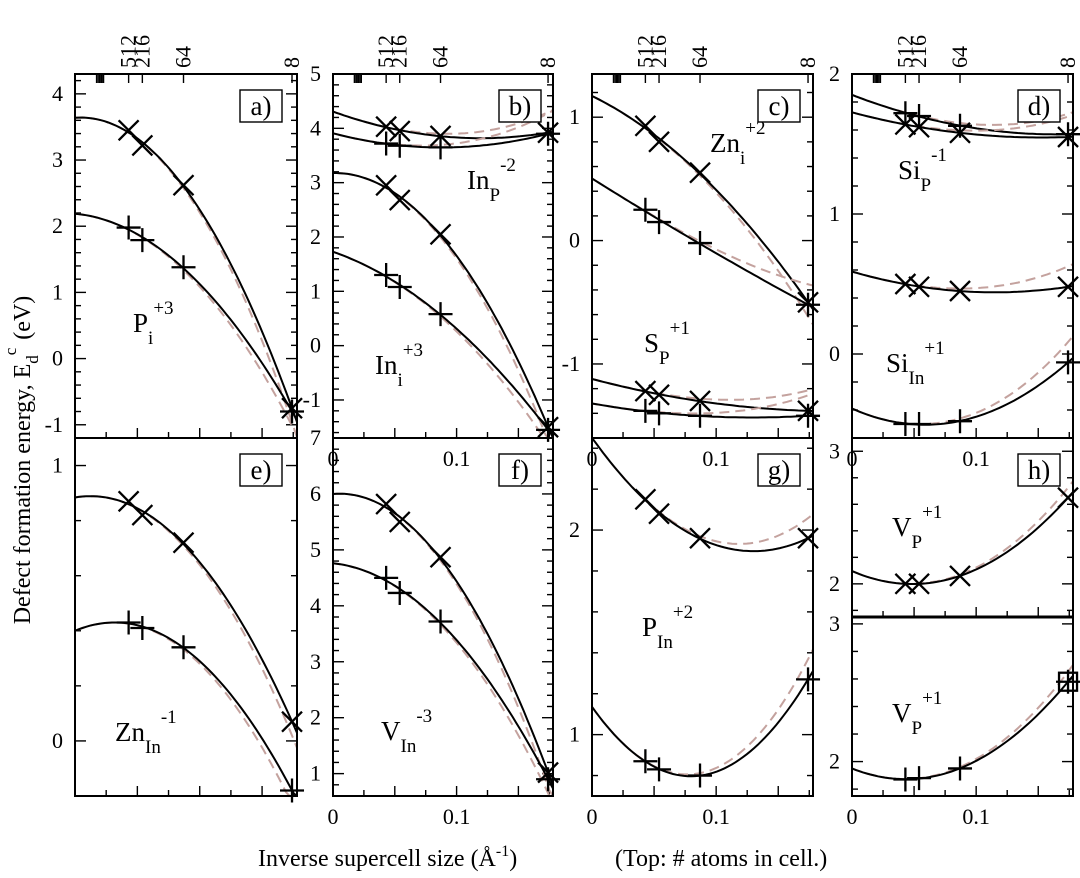 The height and width of the screenshot is (878, 1080). I want to click on y-axis-label-sup: c, so click(10, 351).